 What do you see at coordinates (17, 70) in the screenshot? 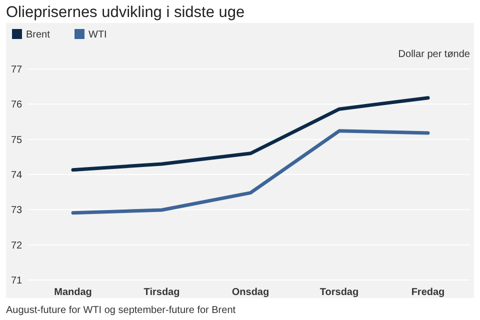
I see `y-tick-label: 77` at bounding box center [17, 70].